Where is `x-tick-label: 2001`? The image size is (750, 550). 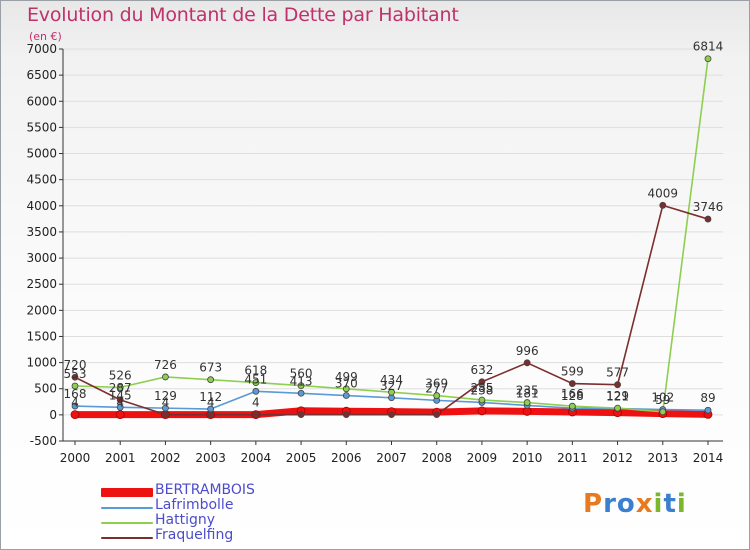
x-tick-label: 2001 is located at coordinates (120, 458).